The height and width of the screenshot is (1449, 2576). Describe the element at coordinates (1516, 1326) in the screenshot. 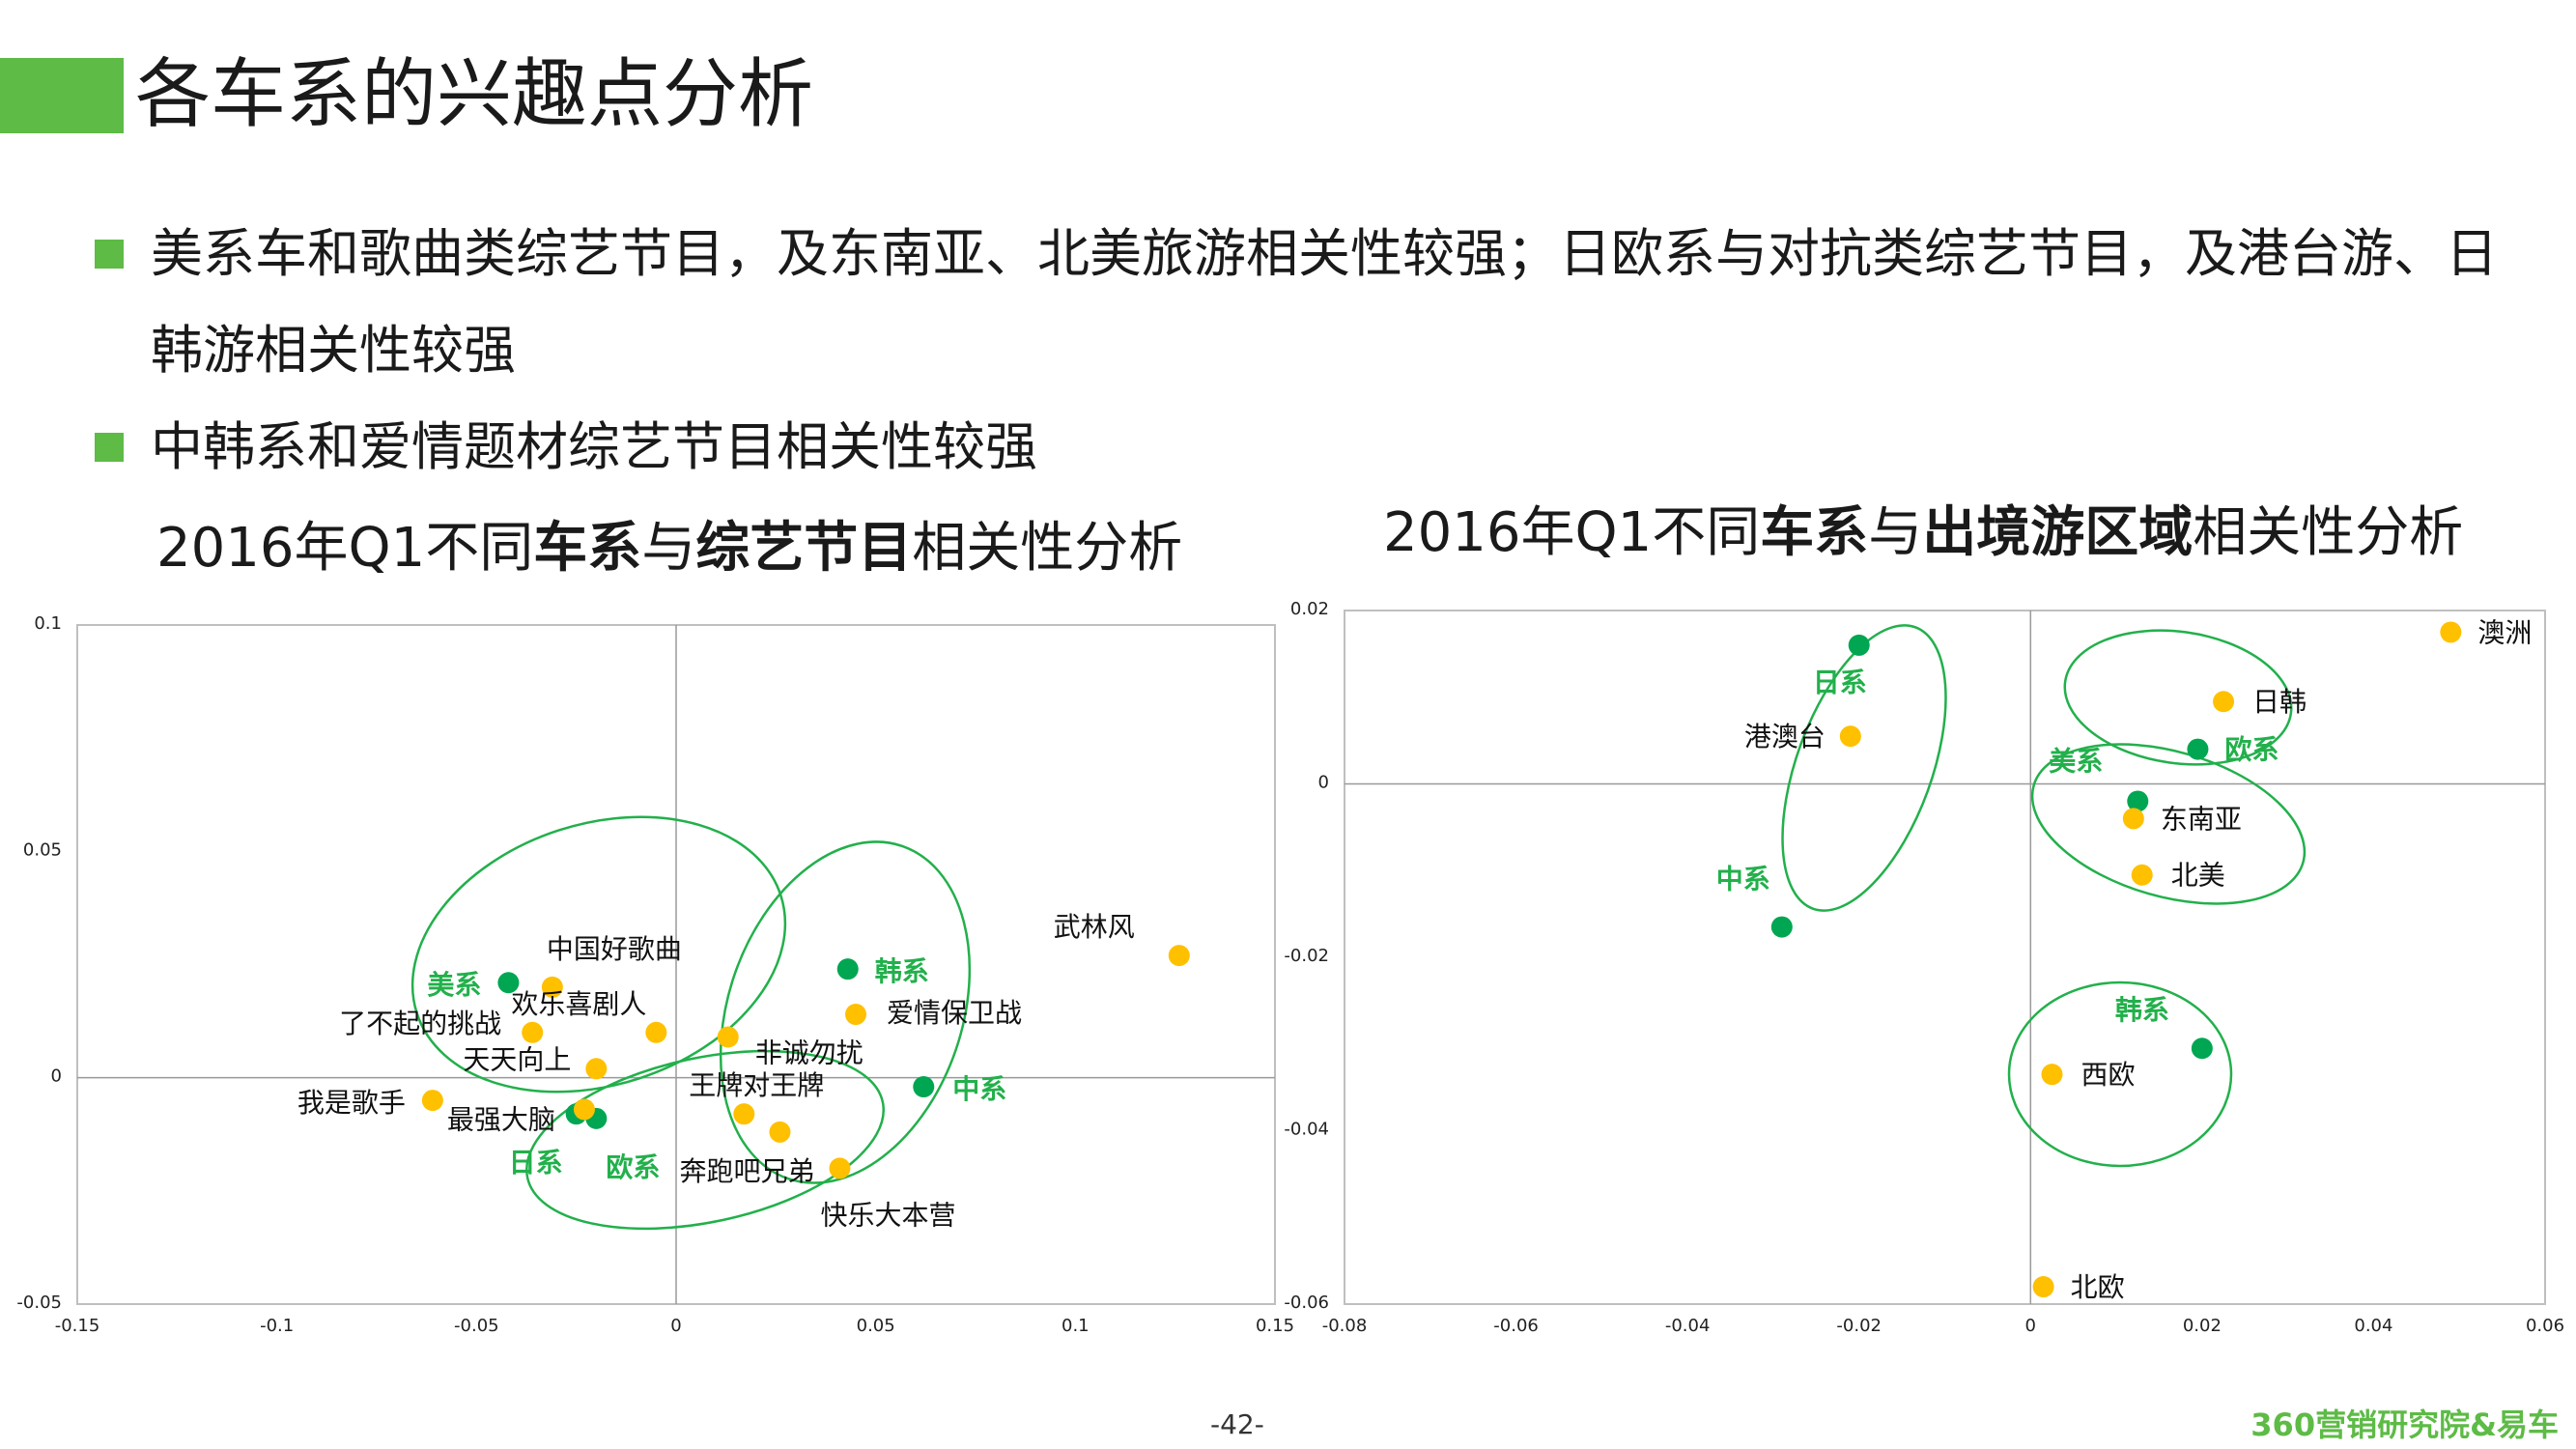

I see `x-tick-label: -0.06` at that location.